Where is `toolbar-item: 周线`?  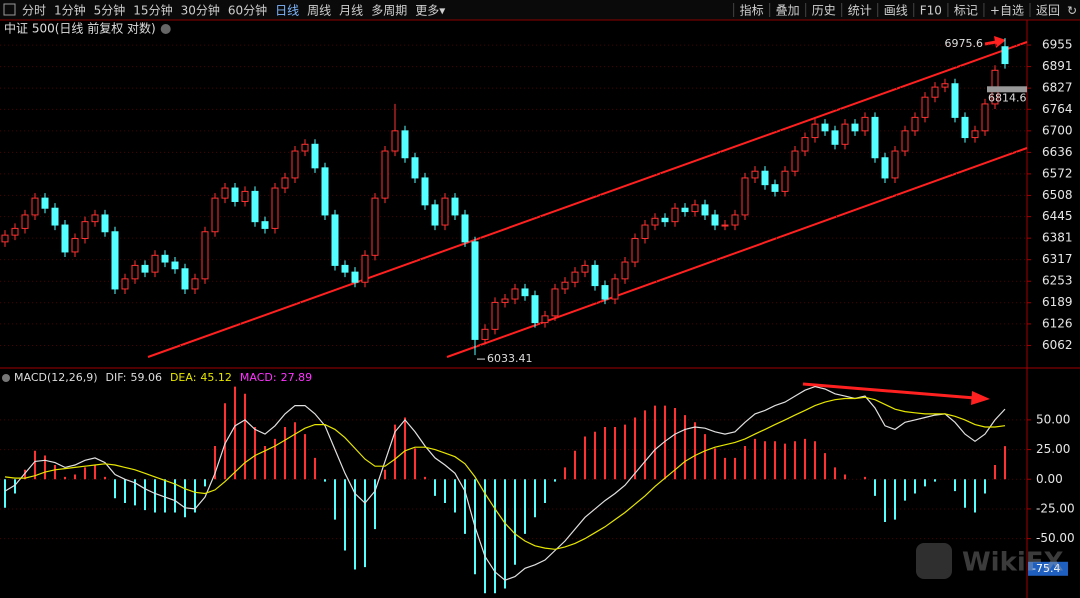
toolbar-item: 周线 is located at coordinates (319, 11).